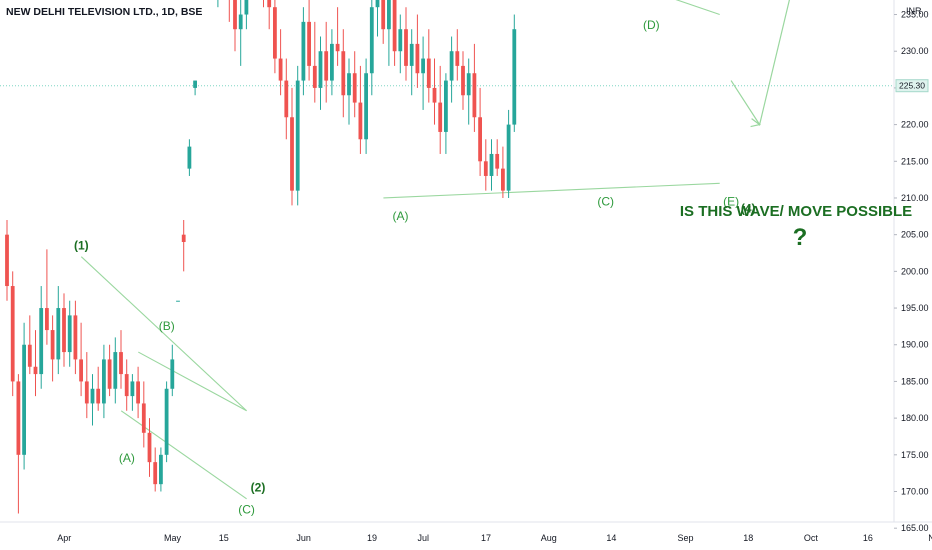 The image size is (932, 550). Describe the element at coordinates (915, 161) in the screenshot. I see `price-tick-label: 215.00` at that location.